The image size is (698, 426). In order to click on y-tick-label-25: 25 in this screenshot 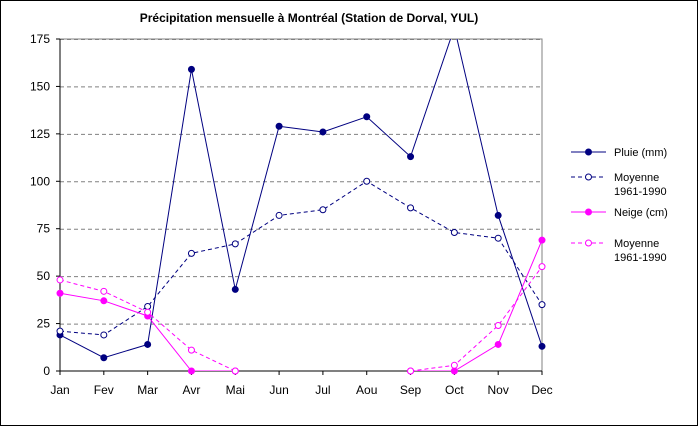, I will do `click(44, 324)`.